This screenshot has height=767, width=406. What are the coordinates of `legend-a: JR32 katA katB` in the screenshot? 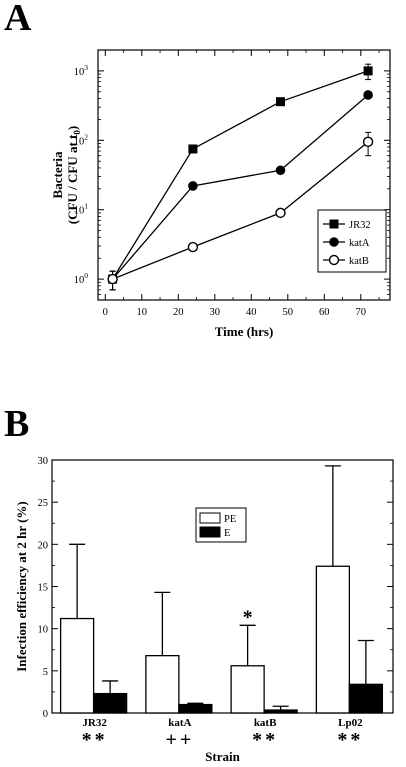 It's located at (352, 241).